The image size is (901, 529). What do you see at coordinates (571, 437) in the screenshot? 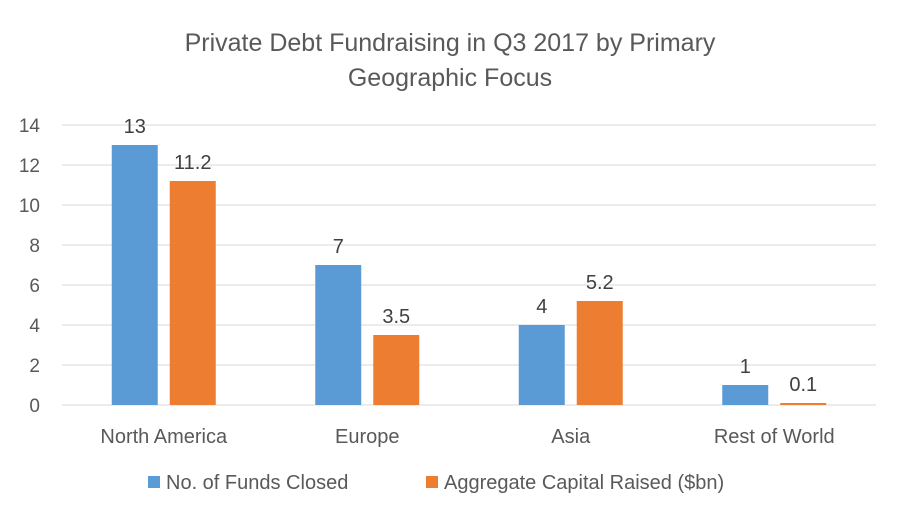
I see `x-category-label: Asia` at bounding box center [571, 437].